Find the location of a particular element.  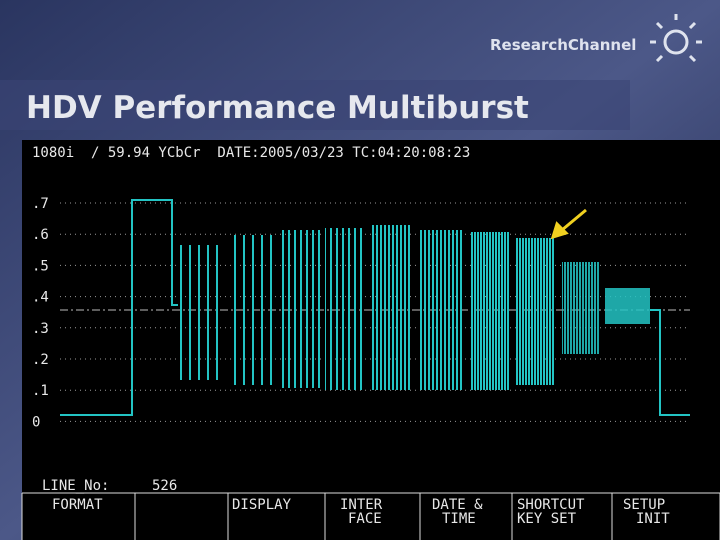

menu-button: FORMAT is located at coordinates (77, 505).